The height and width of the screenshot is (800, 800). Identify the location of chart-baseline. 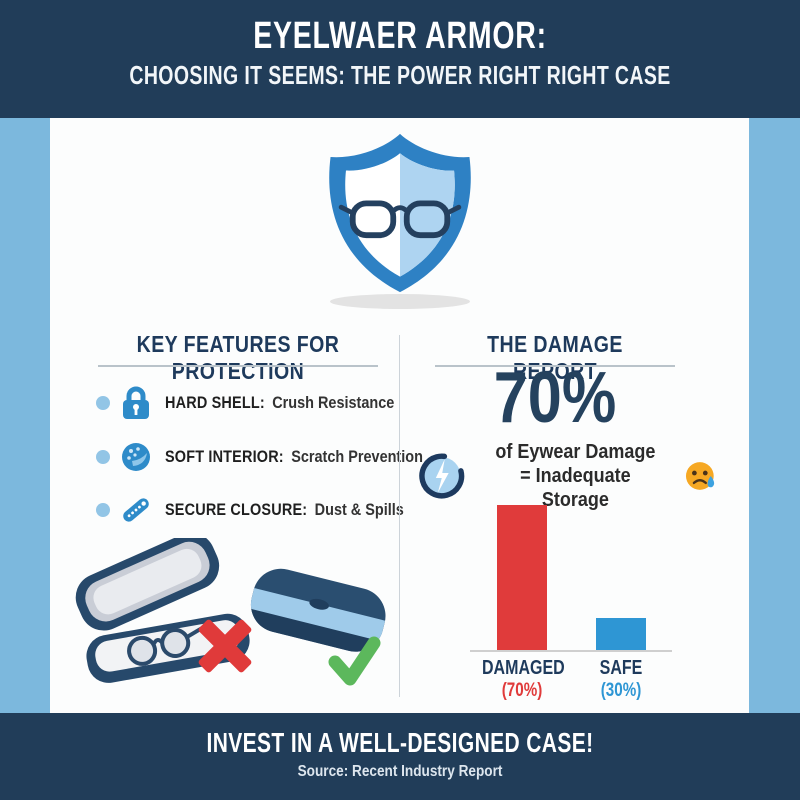
(571, 651).